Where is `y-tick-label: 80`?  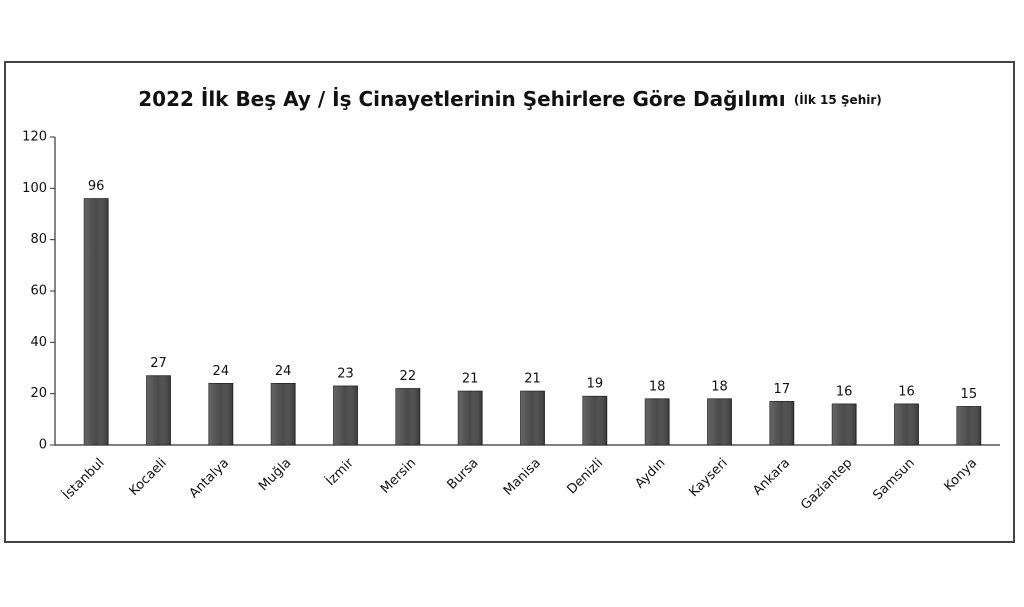 y-tick-label: 80 is located at coordinates (38, 239).